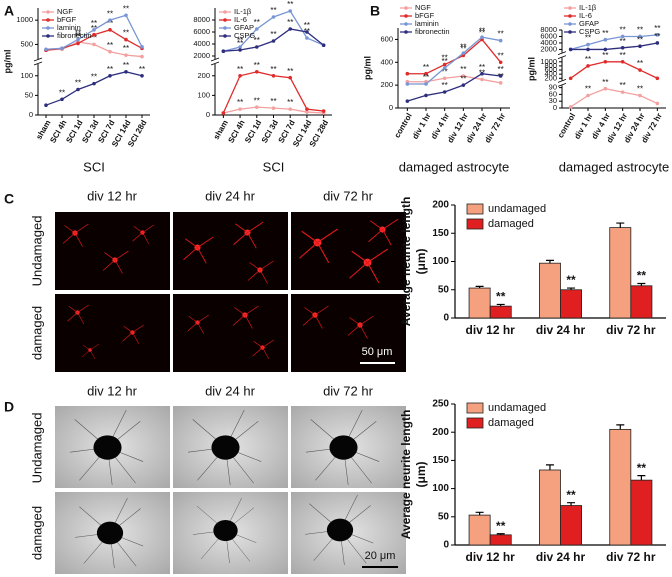 This screenshot has width=672, height=577. I want to click on legend-label: CSPG, so click(589, 31).